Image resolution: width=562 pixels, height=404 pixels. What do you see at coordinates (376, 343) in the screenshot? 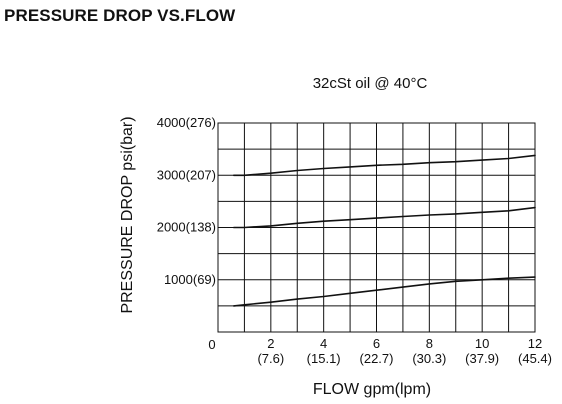
I see `x-tick-label: 6` at bounding box center [376, 343].